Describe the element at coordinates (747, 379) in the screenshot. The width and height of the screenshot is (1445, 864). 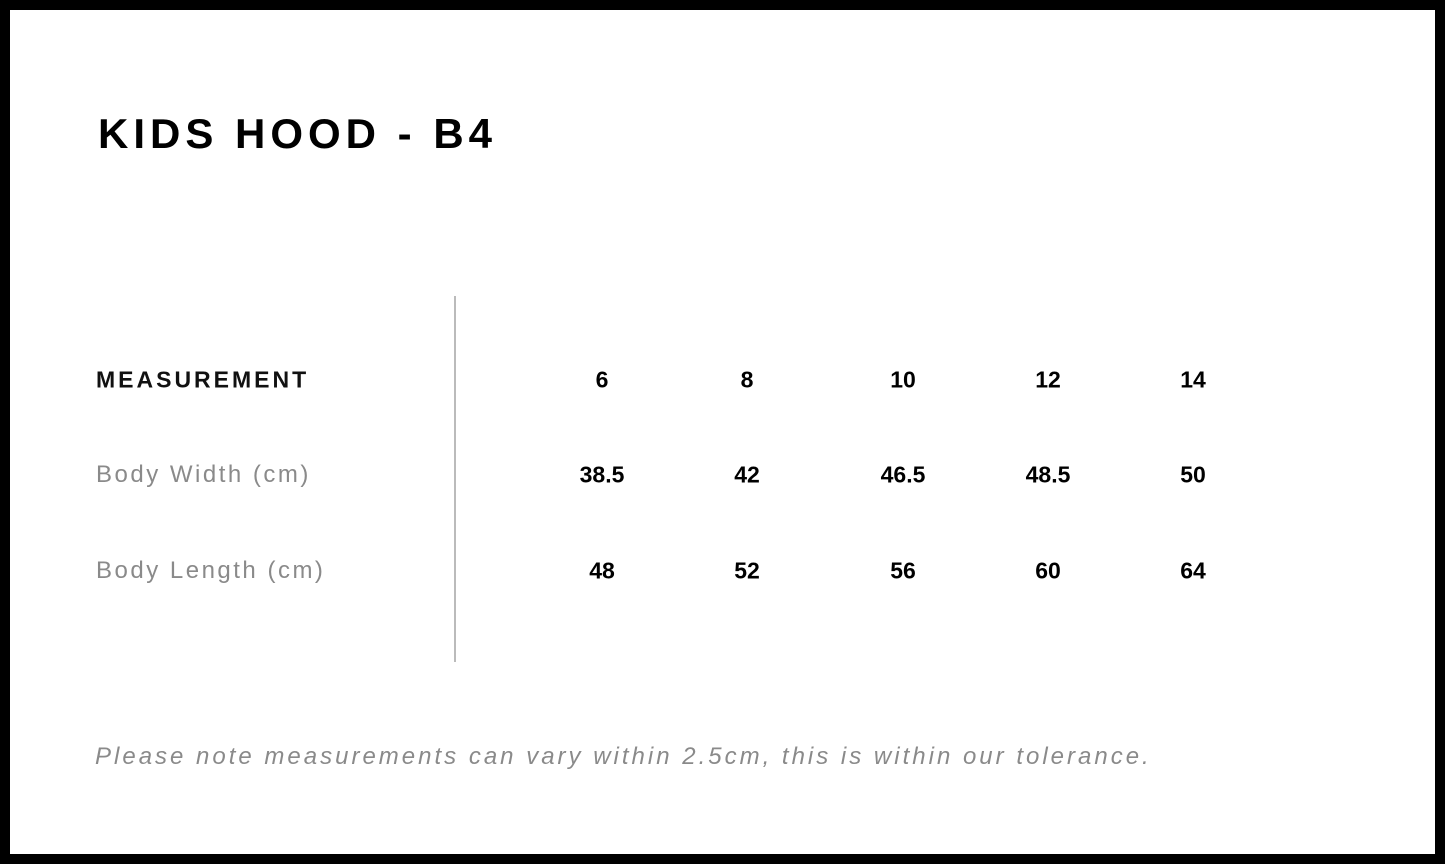
I see `size-header: 8` at that location.